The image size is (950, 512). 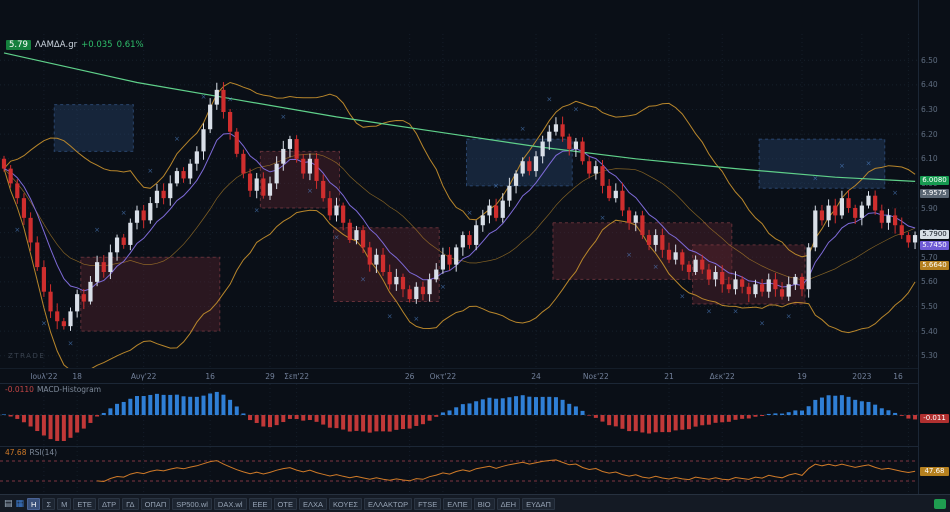 What do you see at coordinates (64, 503) in the screenshot?
I see `timeframe-button: Μ` at bounding box center [64, 503].